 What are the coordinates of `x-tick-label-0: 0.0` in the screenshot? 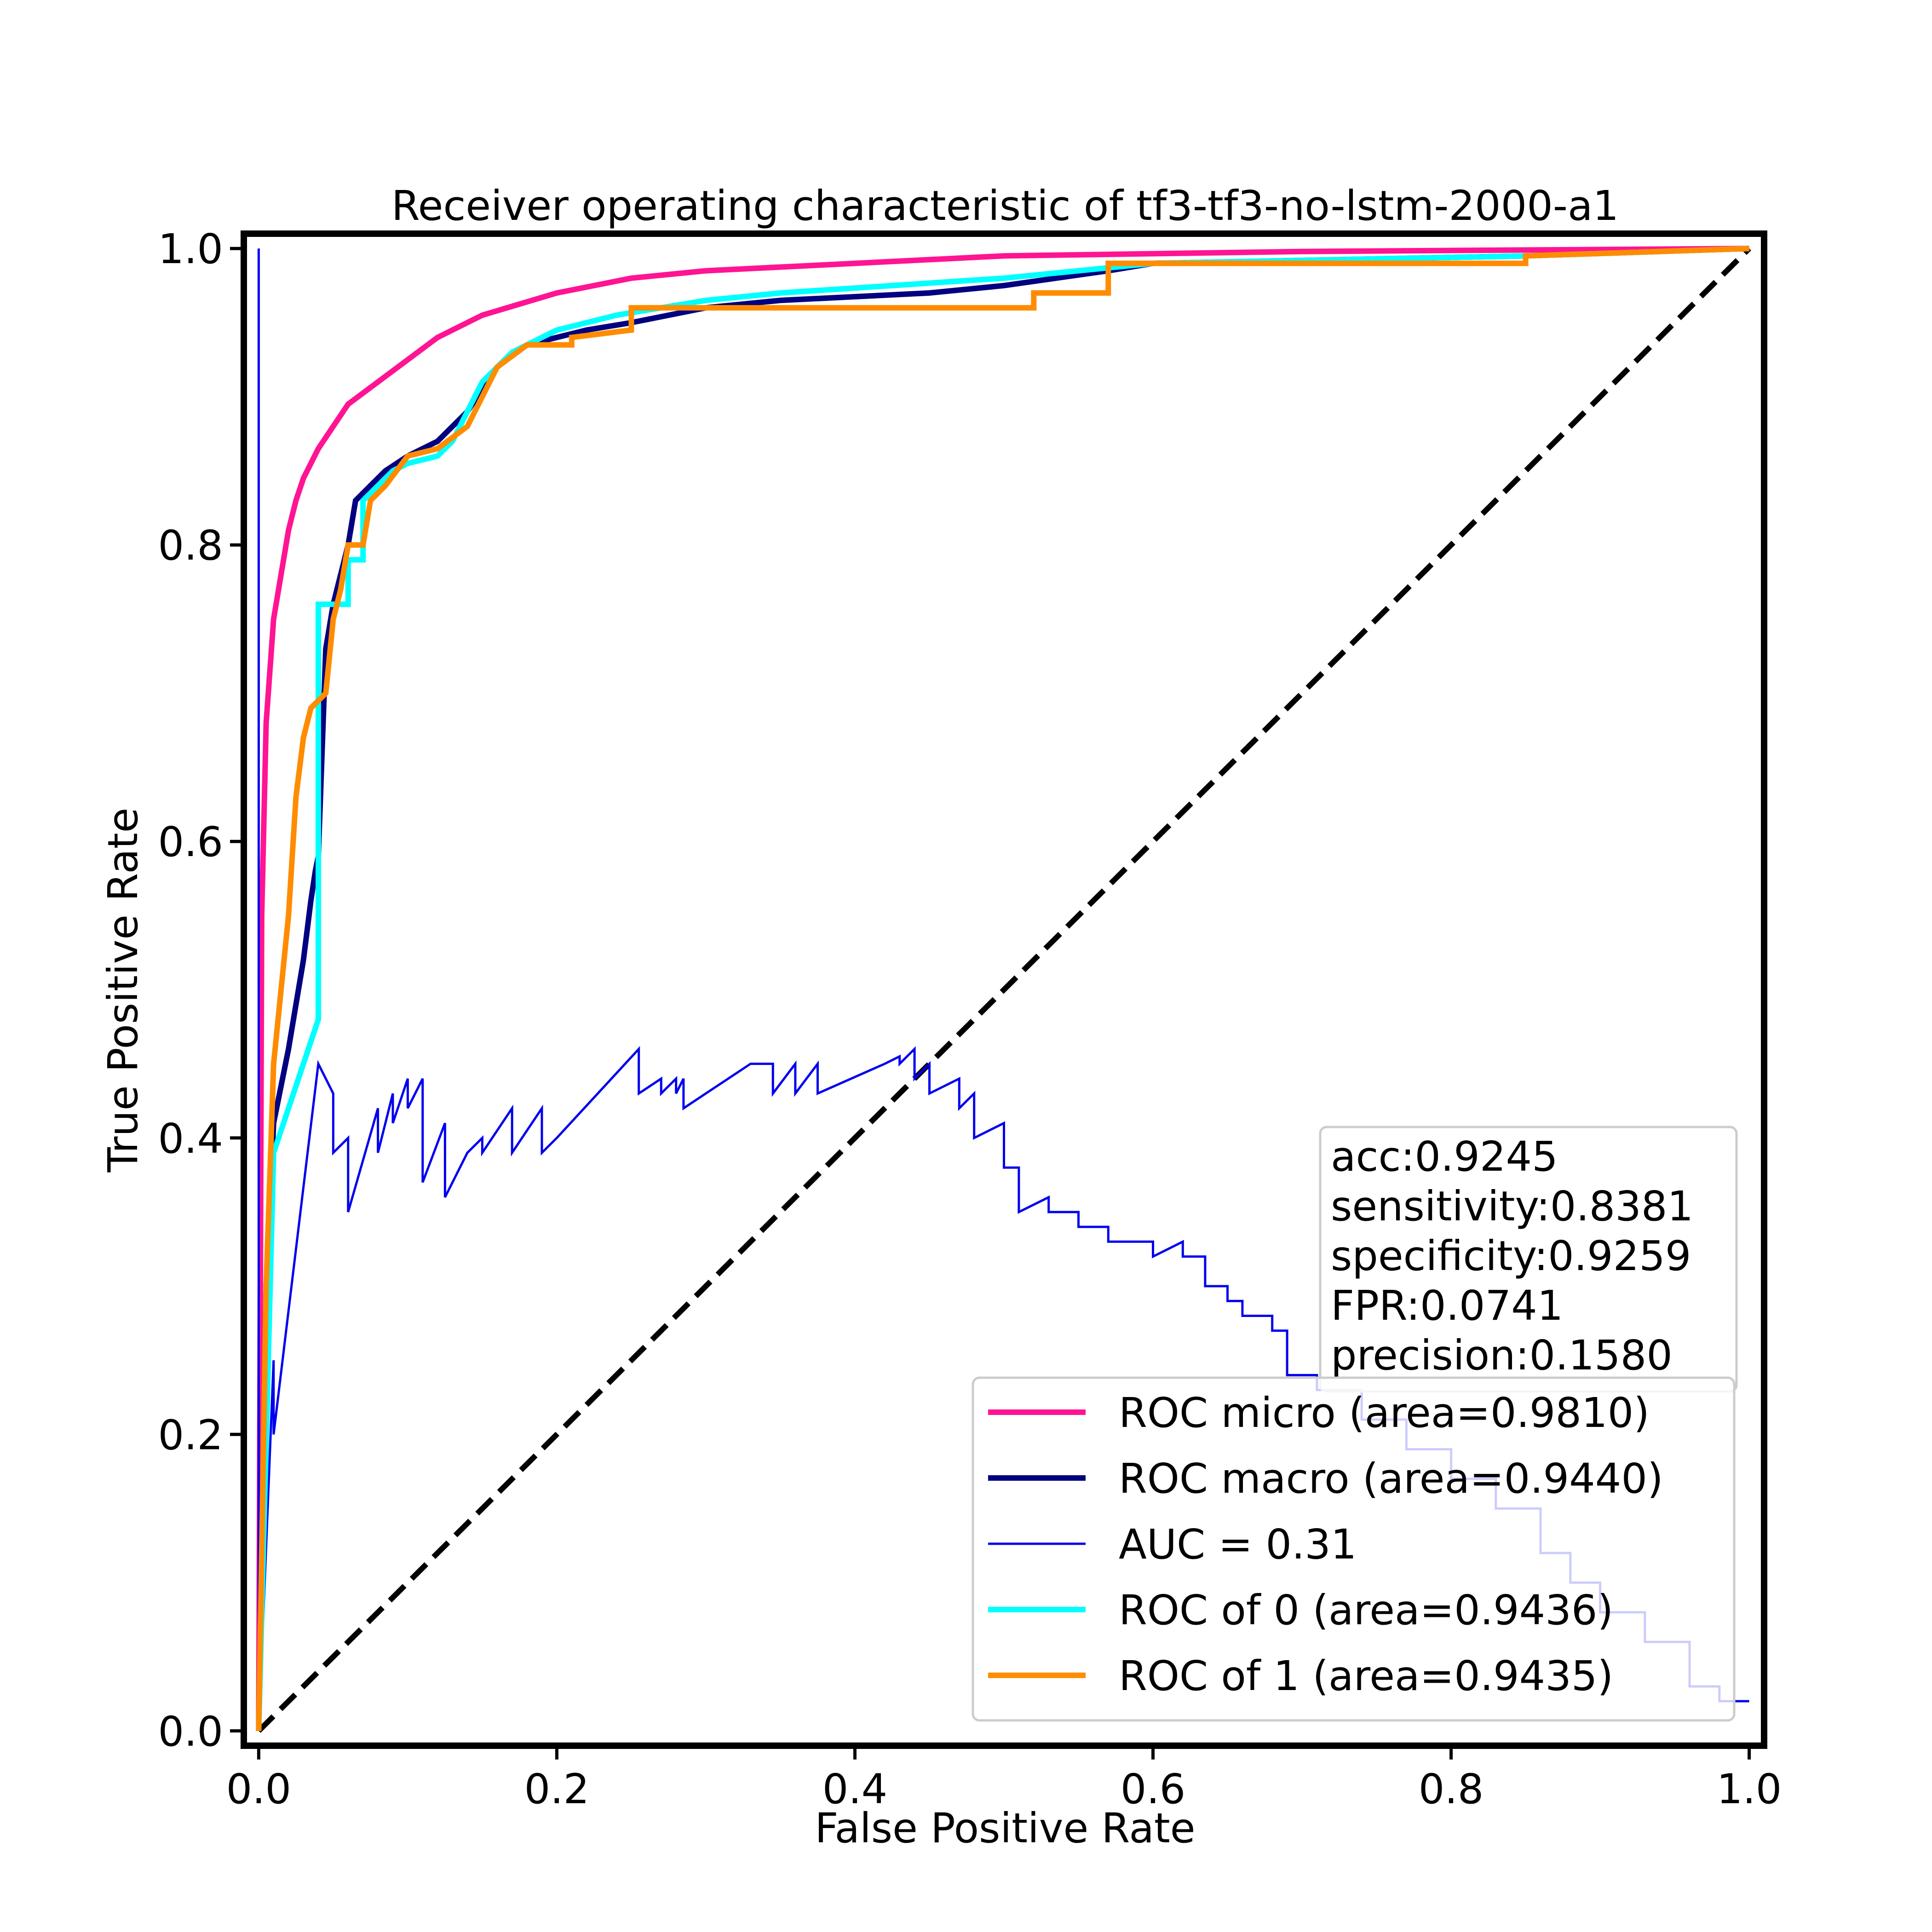 It's located at (259, 1789).